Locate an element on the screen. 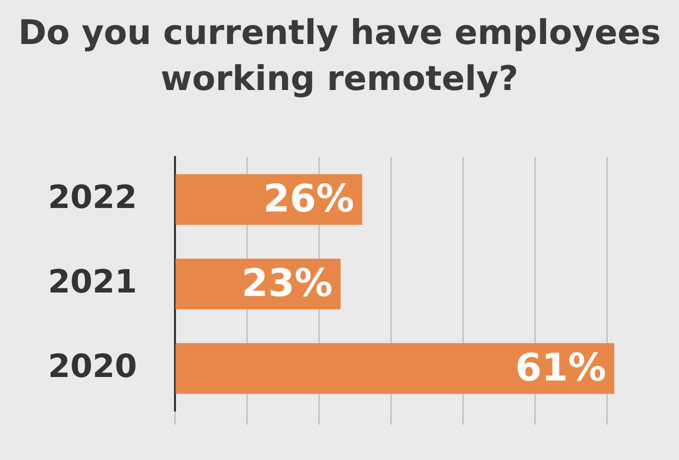 The width and height of the screenshot is (679, 460). y-tick-label: 2020 is located at coordinates (93, 365).